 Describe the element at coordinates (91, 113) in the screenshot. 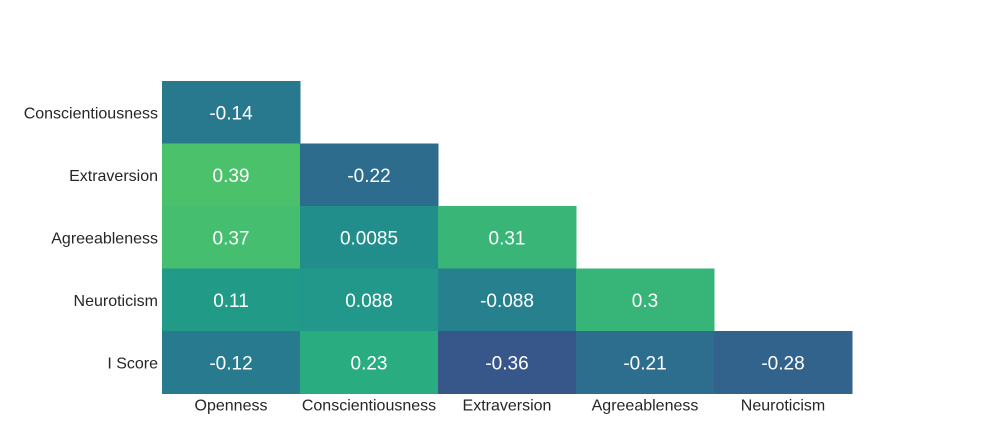

I see `row-label-conscientiousness: Conscientiousness` at that location.